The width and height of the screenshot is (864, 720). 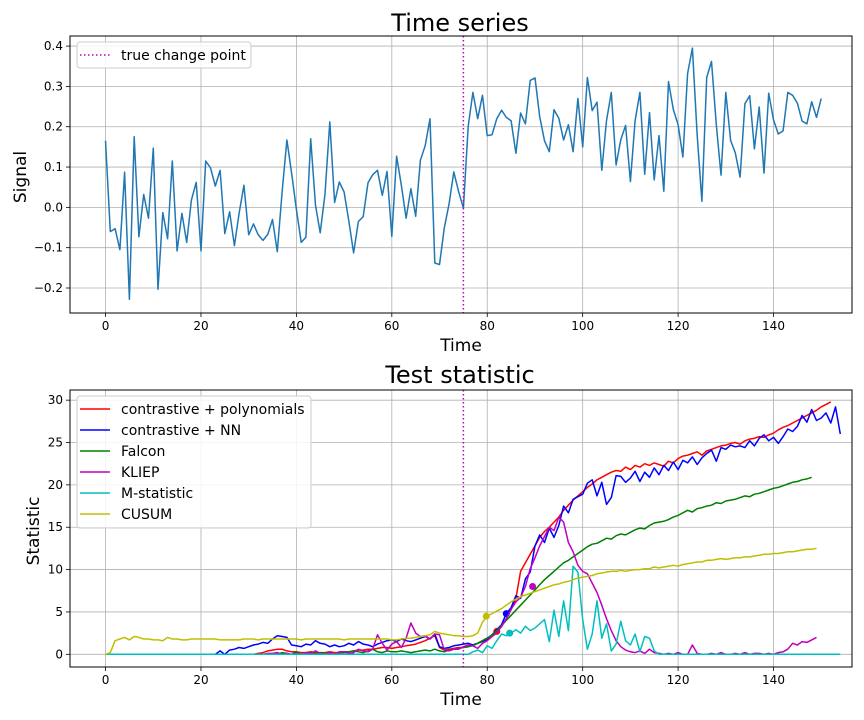 What do you see at coordinates (55, 485) in the screenshot?
I see `y-tick-label: 20` at bounding box center [55, 485].